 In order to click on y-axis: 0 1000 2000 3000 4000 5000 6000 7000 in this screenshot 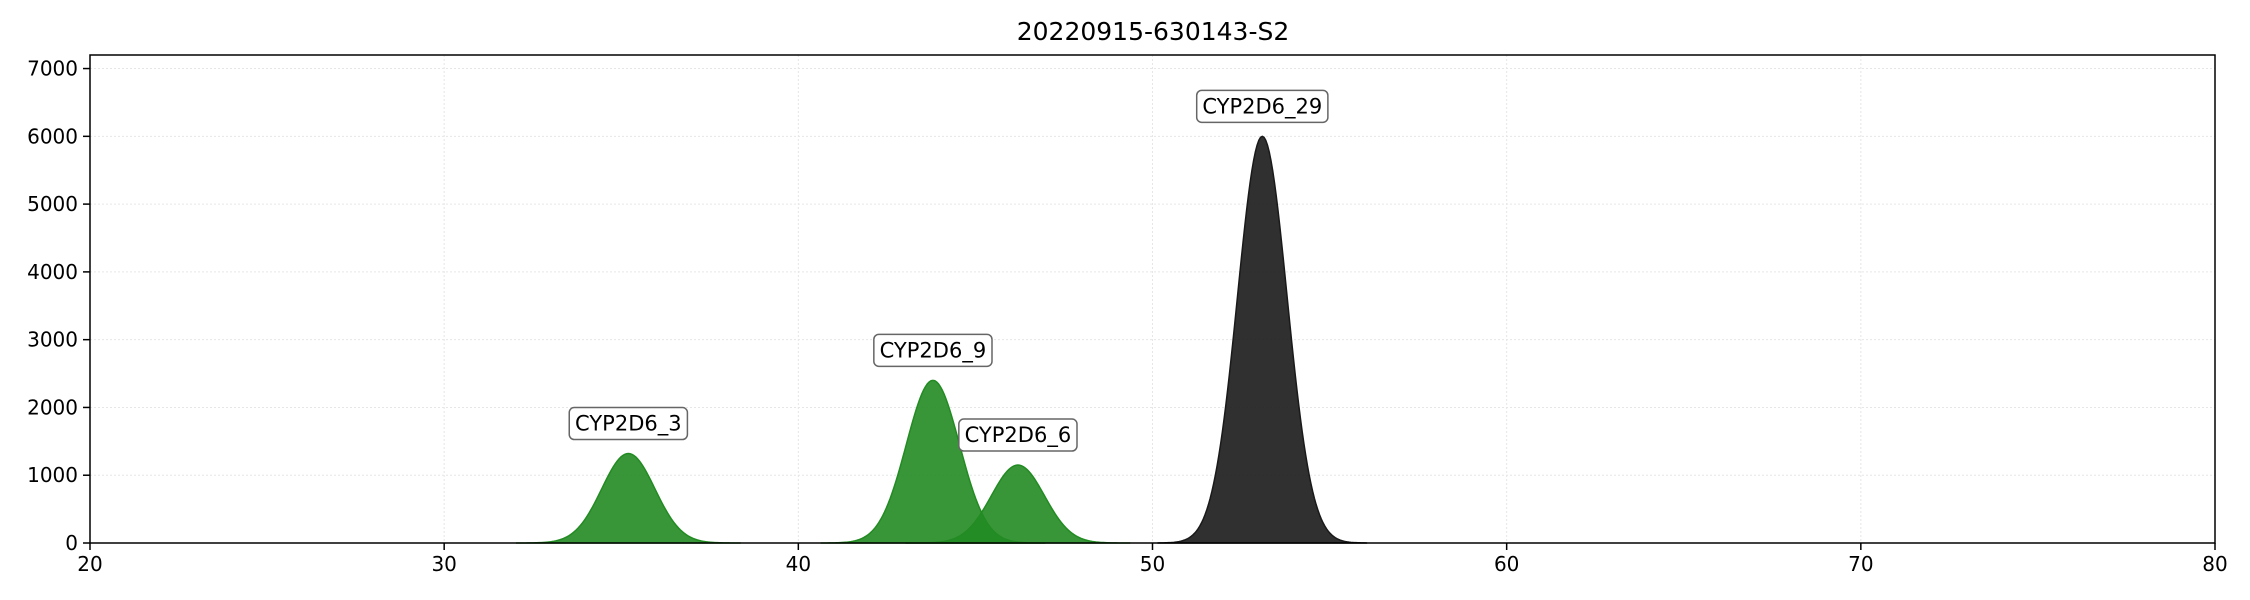, I will do `click(58, 306)`.